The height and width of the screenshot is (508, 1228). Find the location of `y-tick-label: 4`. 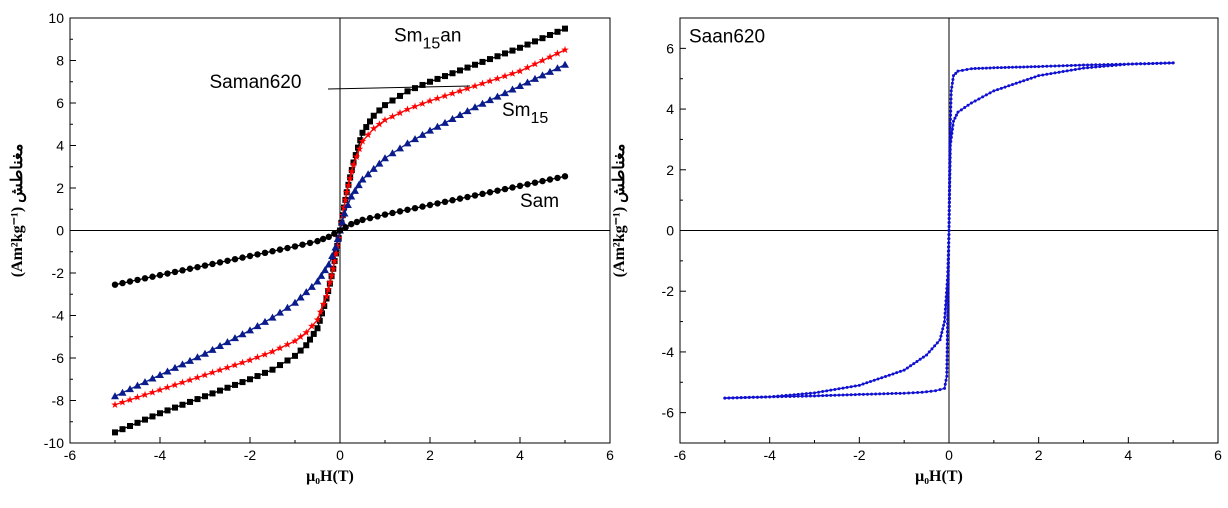

y-tick-label: 4 is located at coordinates (670, 109).